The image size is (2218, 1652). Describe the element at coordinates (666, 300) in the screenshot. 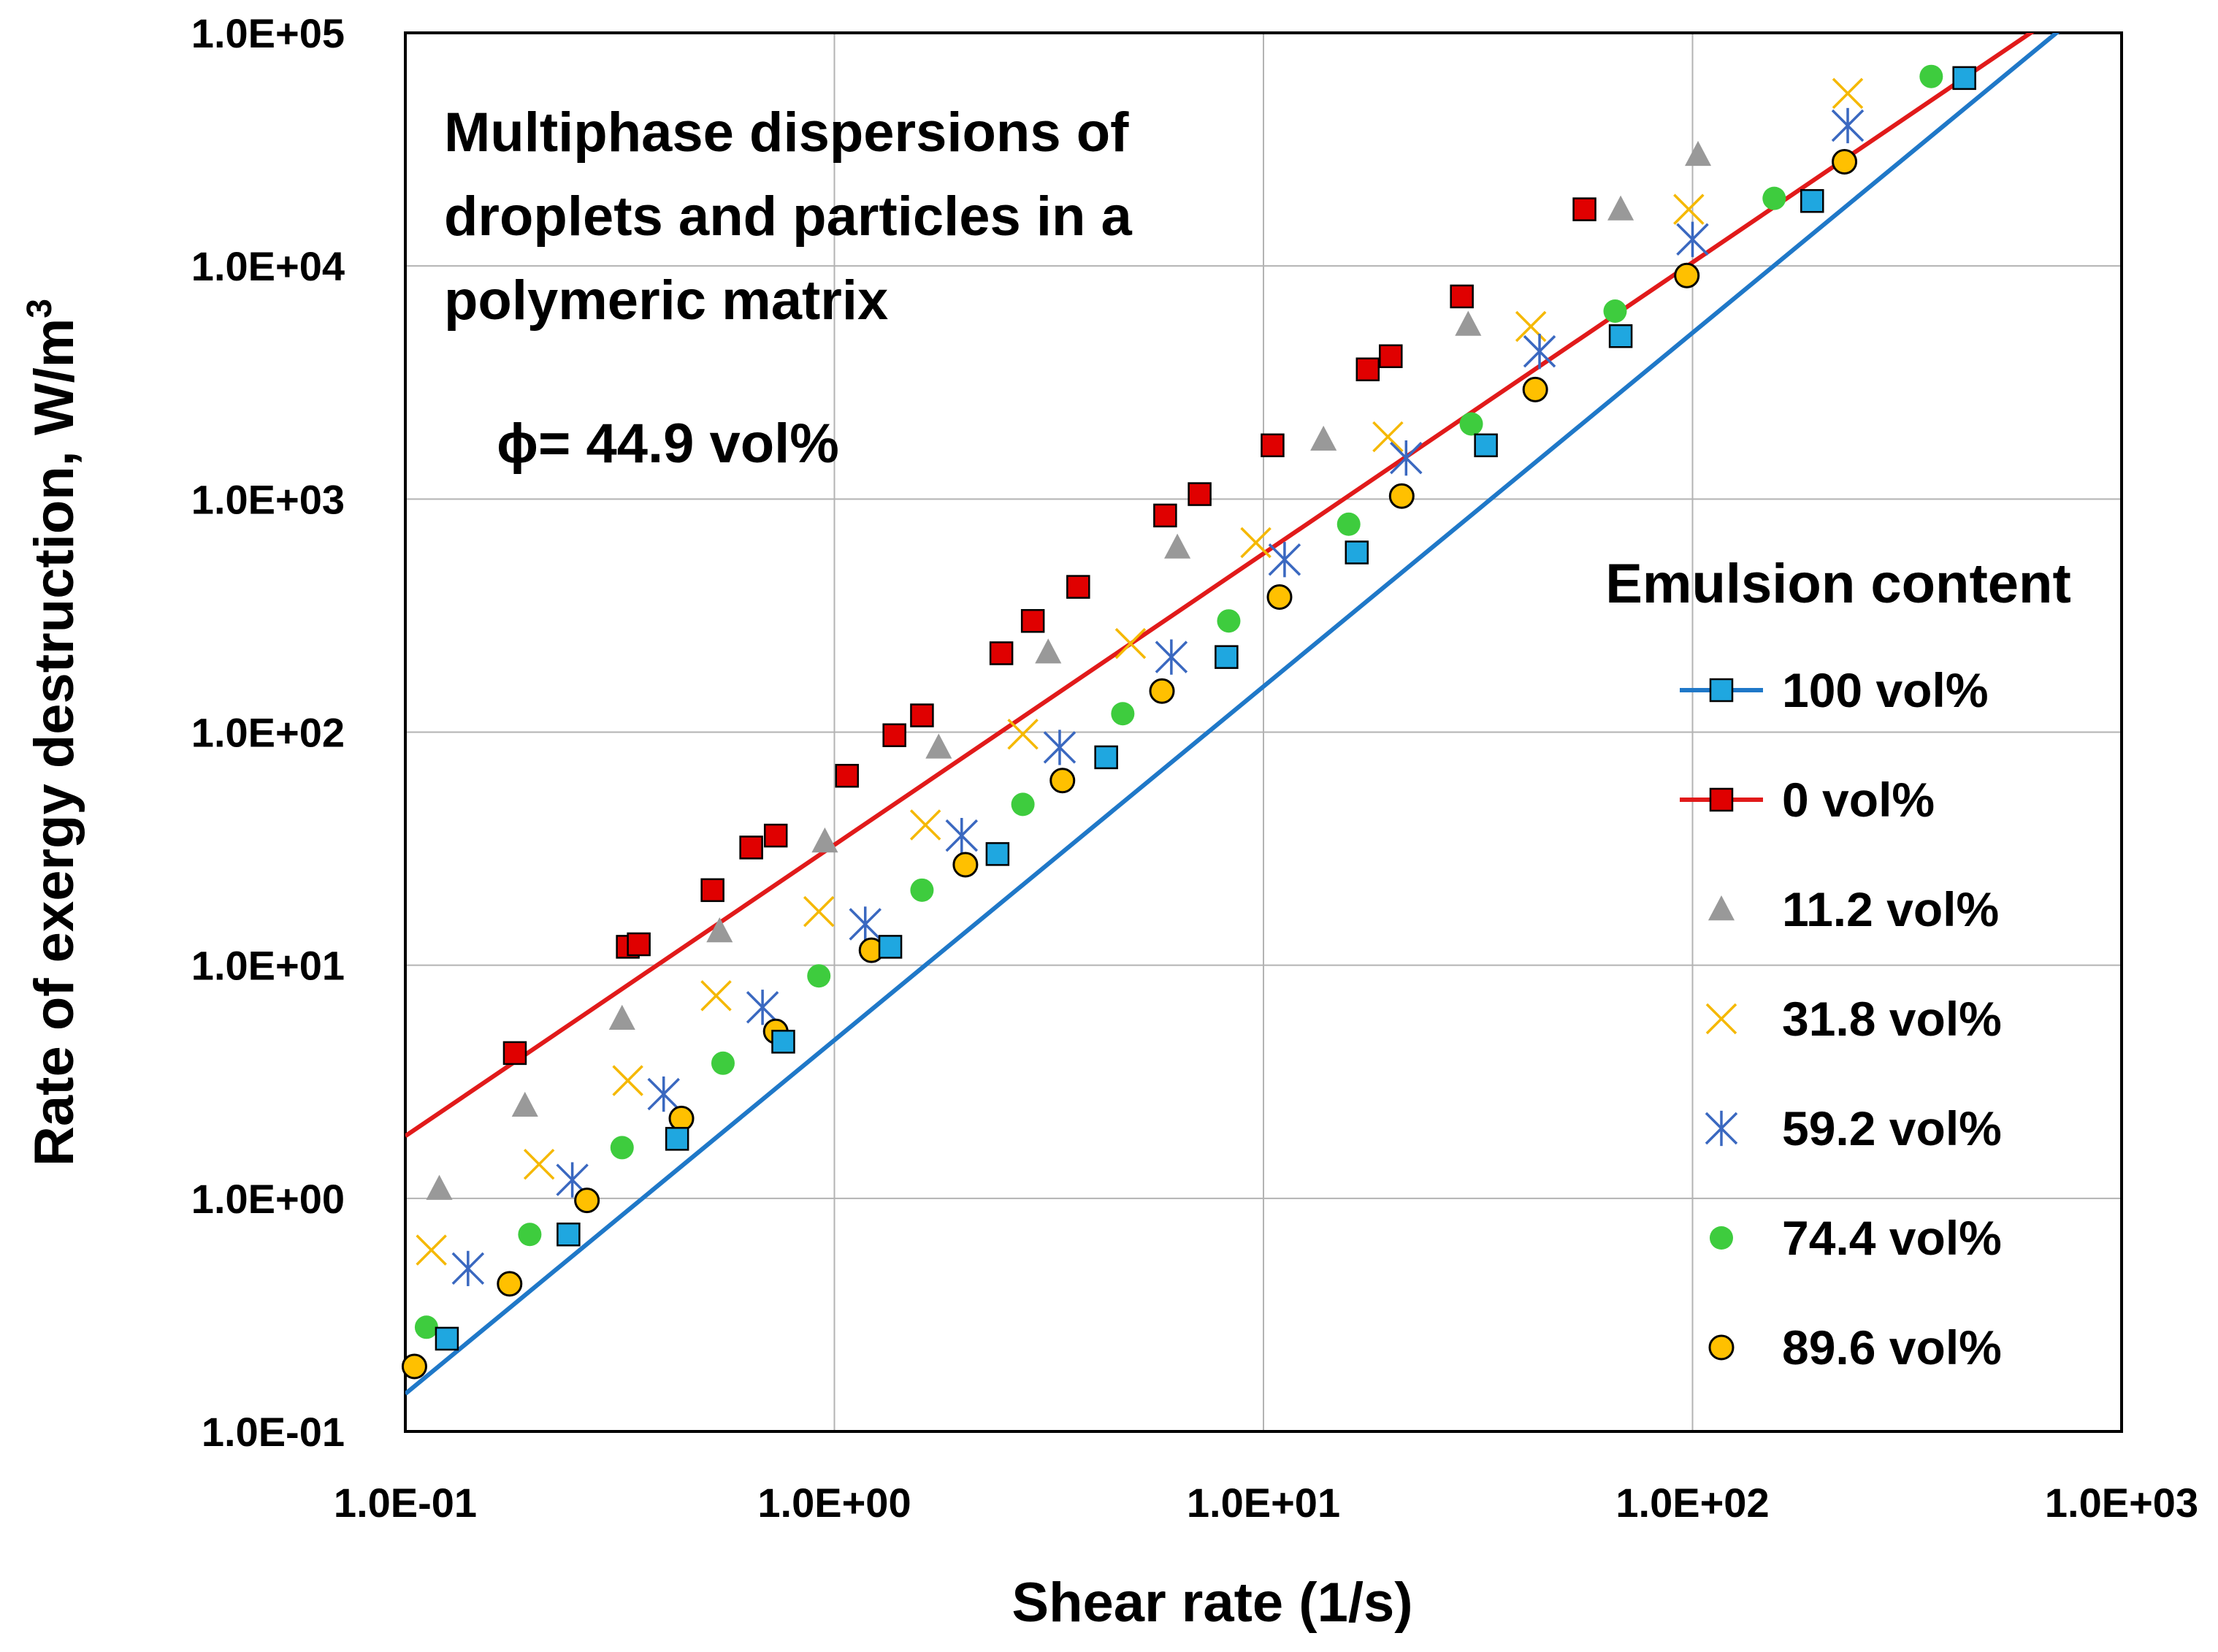

I see `chart-title-line-3: polymeric matrix` at that location.